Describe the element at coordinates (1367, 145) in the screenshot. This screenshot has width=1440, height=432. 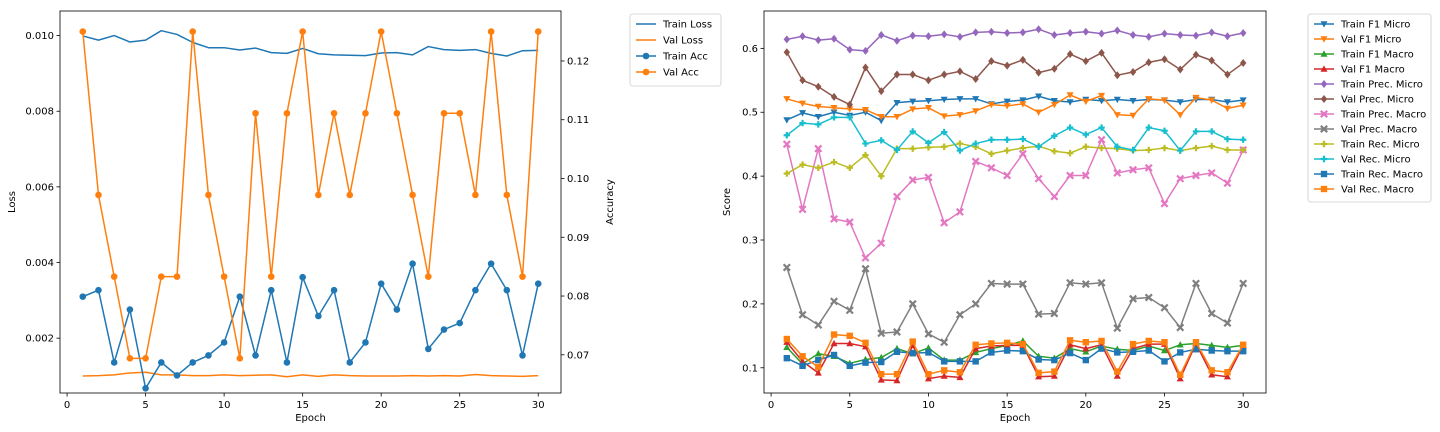
I see `legend-item: Train Rec. Micro` at that location.